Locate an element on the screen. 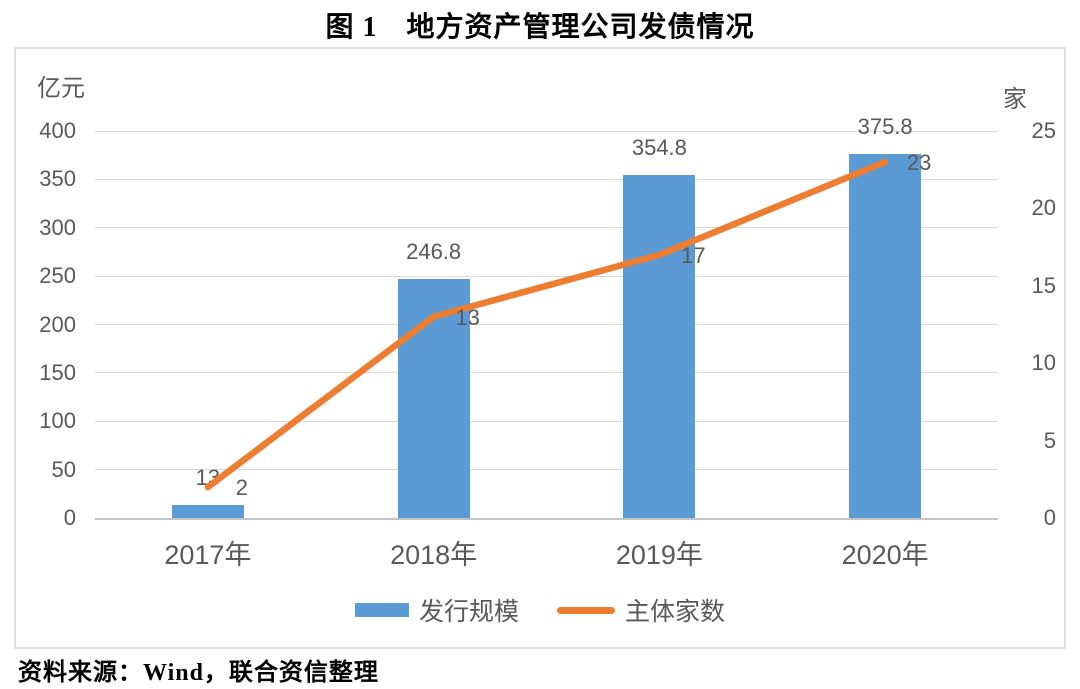  left-axis-title: 亿元 is located at coordinates (61, 88).